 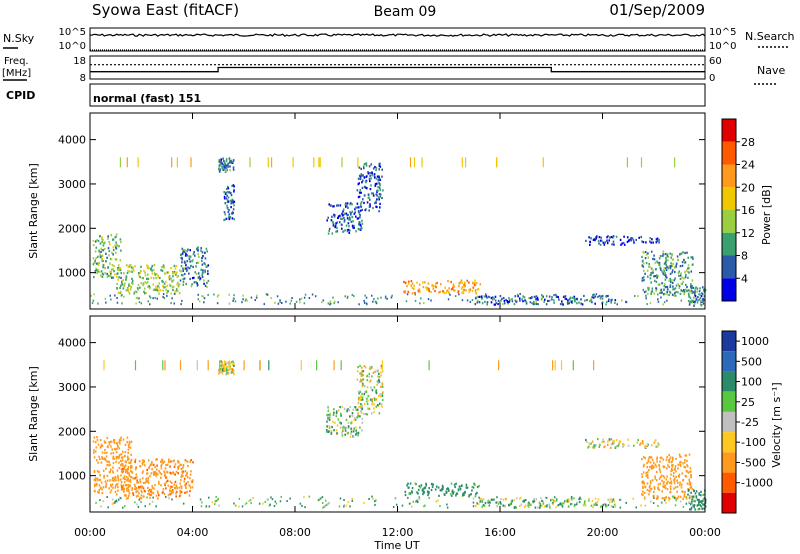 I want to click on nave-tick-top: 60, so click(x=715, y=61).